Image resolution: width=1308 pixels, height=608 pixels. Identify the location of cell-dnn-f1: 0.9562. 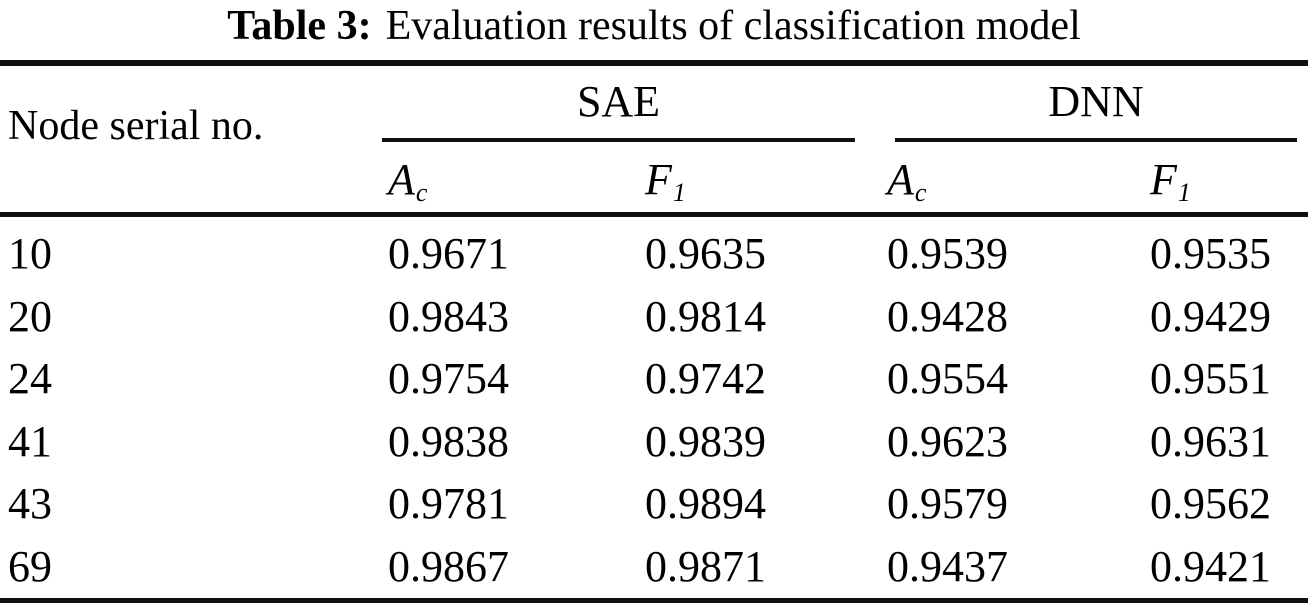
(1210, 503).